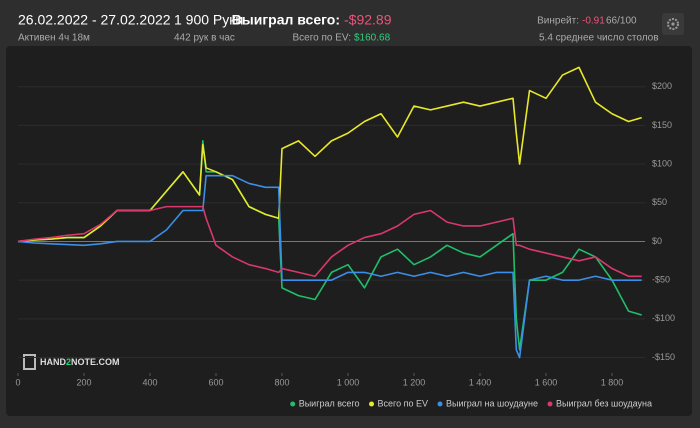 The image size is (700, 428). Describe the element at coordinates (29, 362) in the screenshot. I see `logo-icon` at that location.